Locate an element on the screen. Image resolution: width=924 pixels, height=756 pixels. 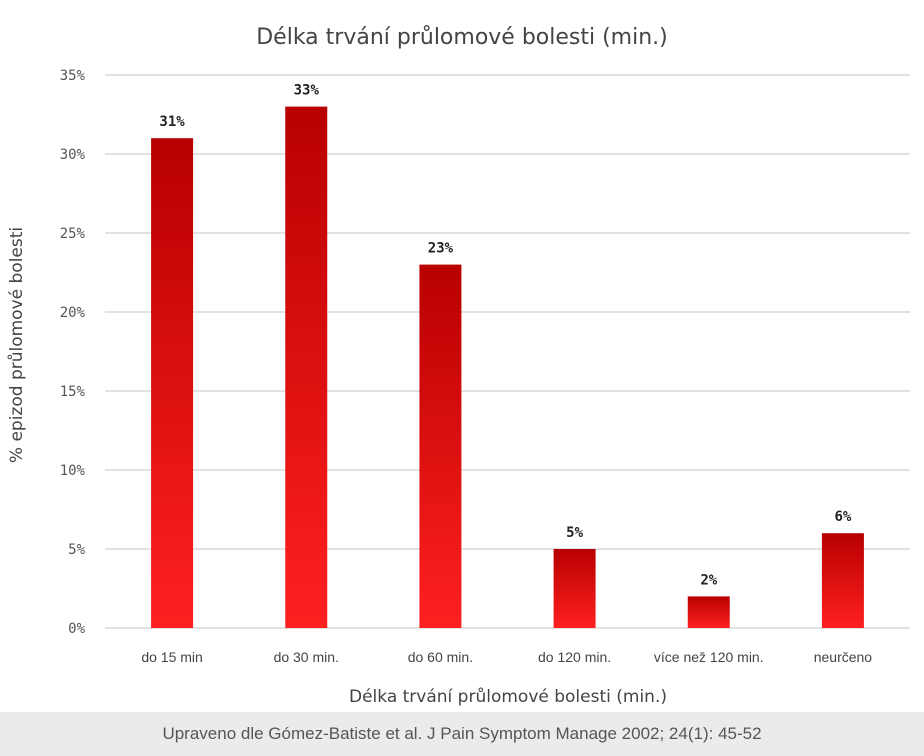
y-tick-label: 30% is located at coordinates (73, 155).